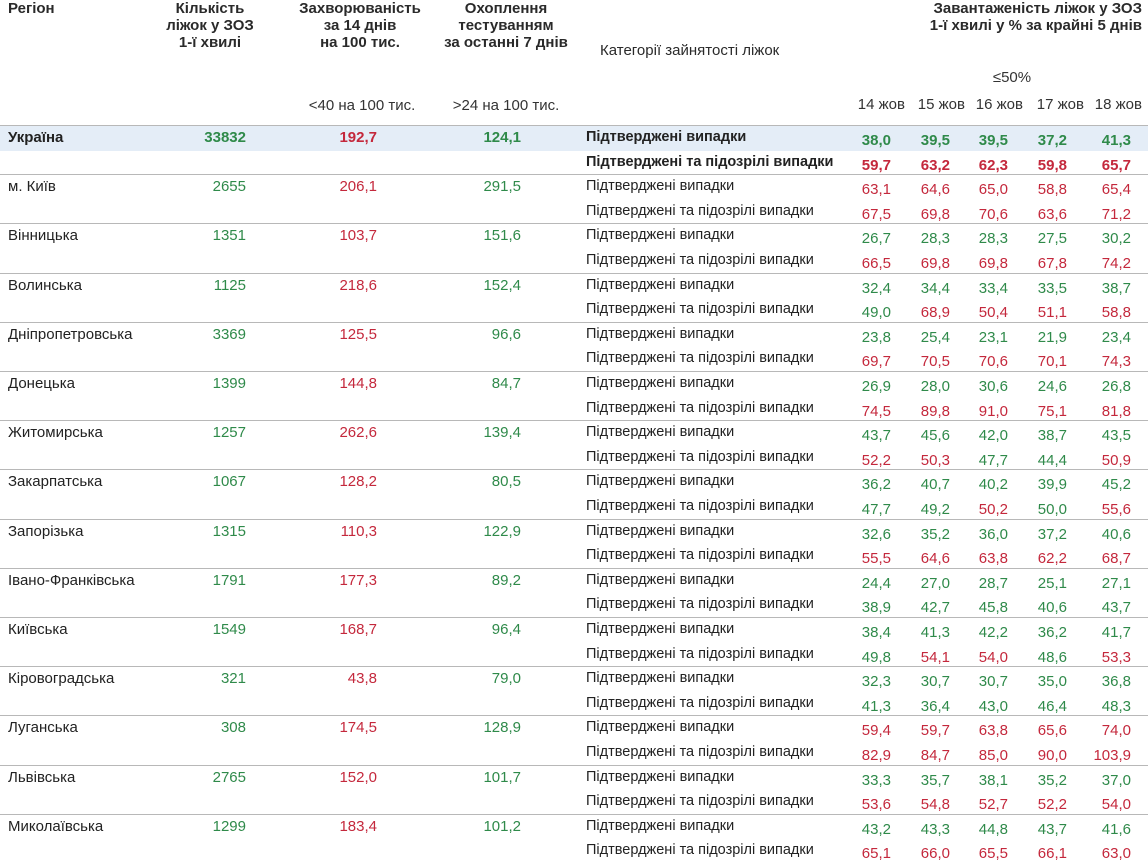 The width and height of the screenshot is (1148, 864). What do you see at coordinates (876, 165) in the screenshot?
I see `load-value: 59,7` at bounding box center [876, 165].